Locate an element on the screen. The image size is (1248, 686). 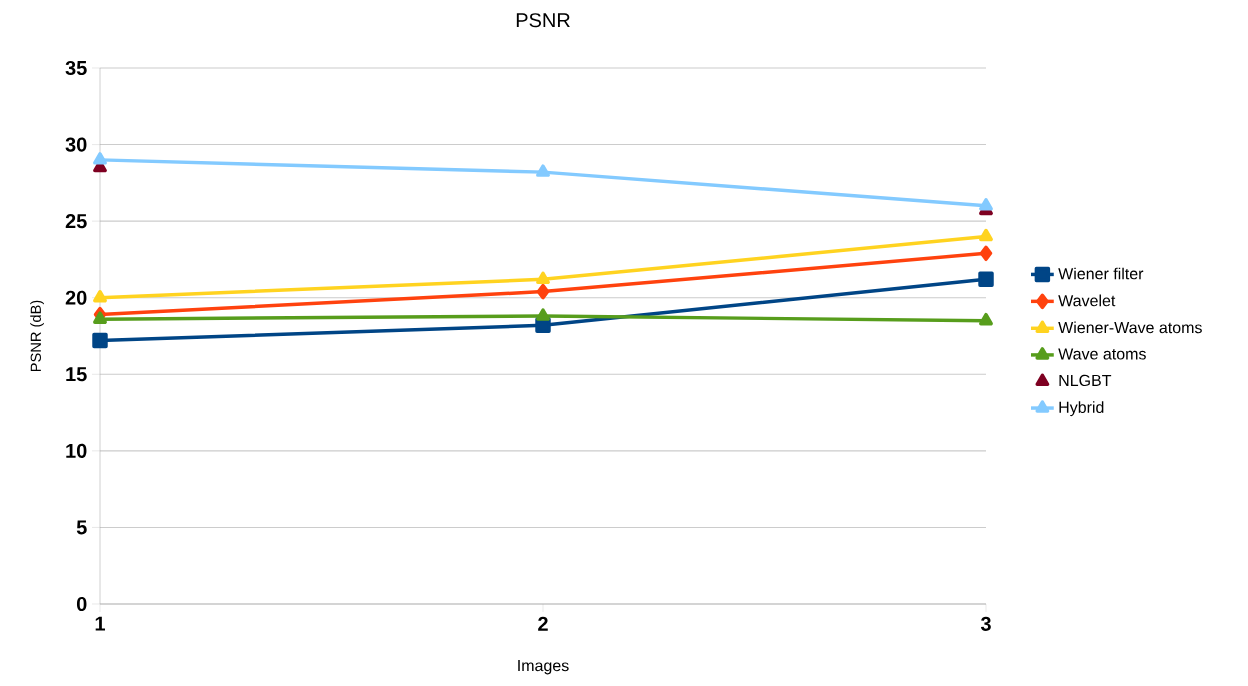
legend-label: NLGBT is located at coordinates (1085, 380).